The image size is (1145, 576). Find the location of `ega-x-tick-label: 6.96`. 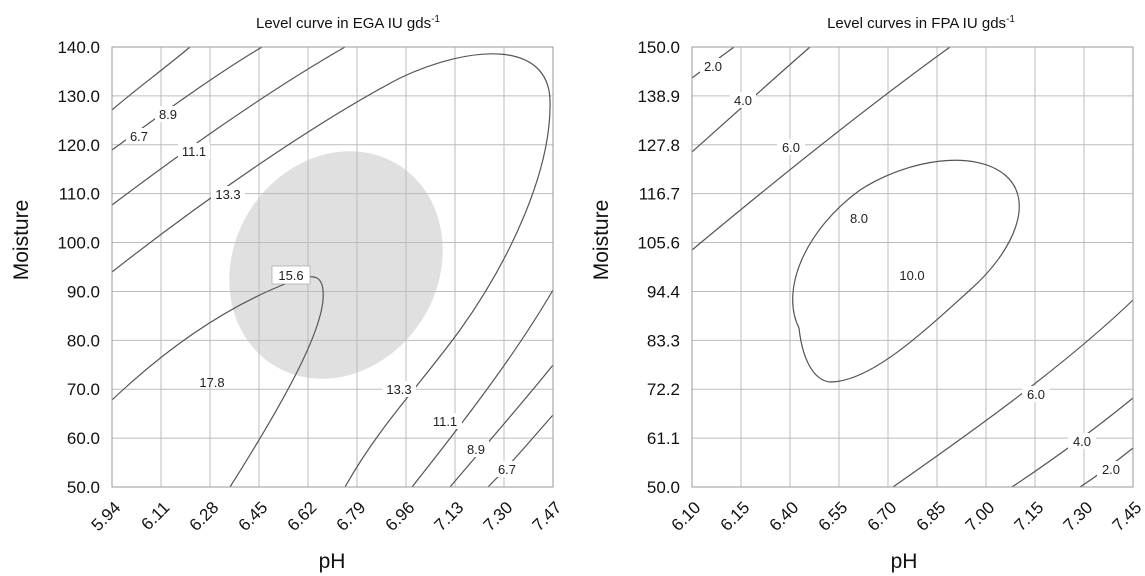

ega-x-tick-label: 6.96 is located at coordinates (400, 516).